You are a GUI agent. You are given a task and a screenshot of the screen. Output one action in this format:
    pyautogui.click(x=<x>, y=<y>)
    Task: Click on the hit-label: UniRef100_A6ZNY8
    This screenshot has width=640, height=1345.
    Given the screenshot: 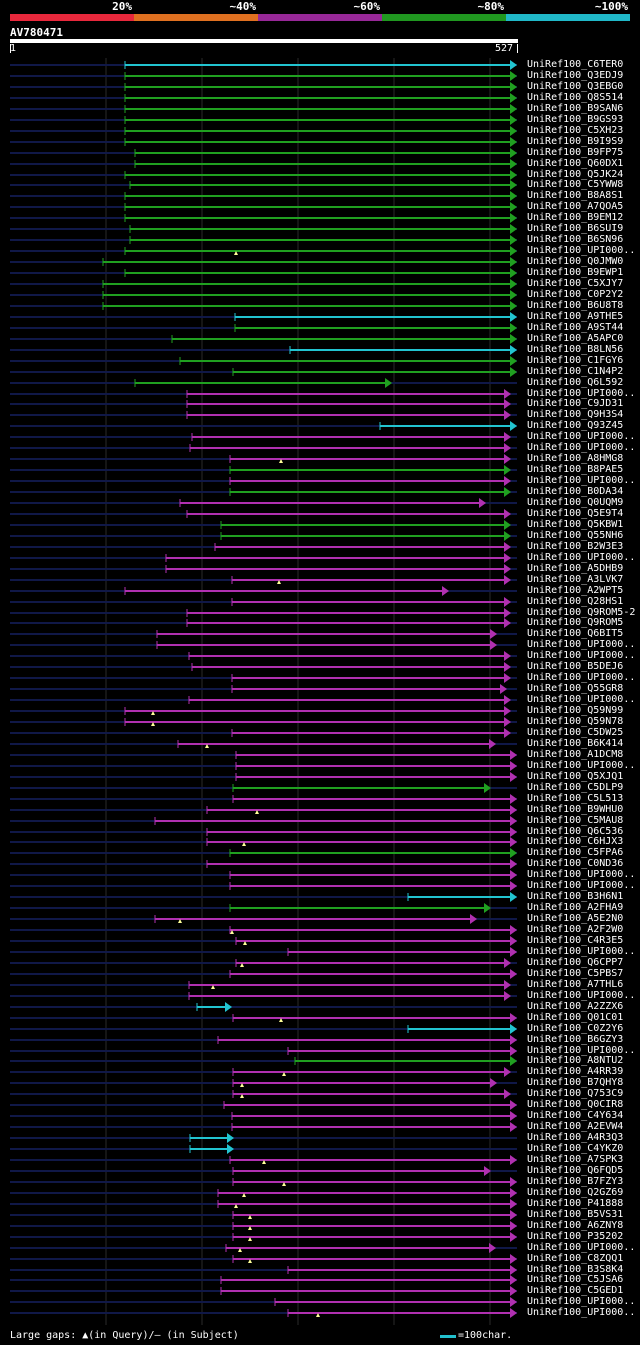 What is the action you would take?
    pyautogui.click(x=575, y=1225)
    